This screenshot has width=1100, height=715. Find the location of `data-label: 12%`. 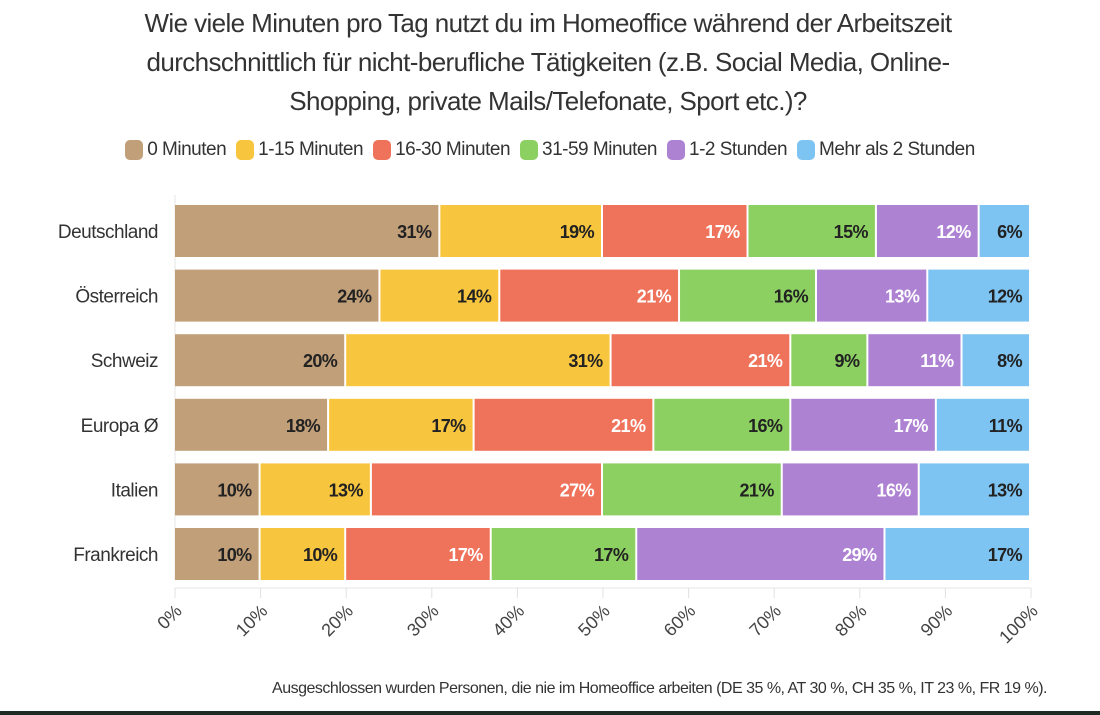

data-label: 12% is located at coordinates (1005, 297).